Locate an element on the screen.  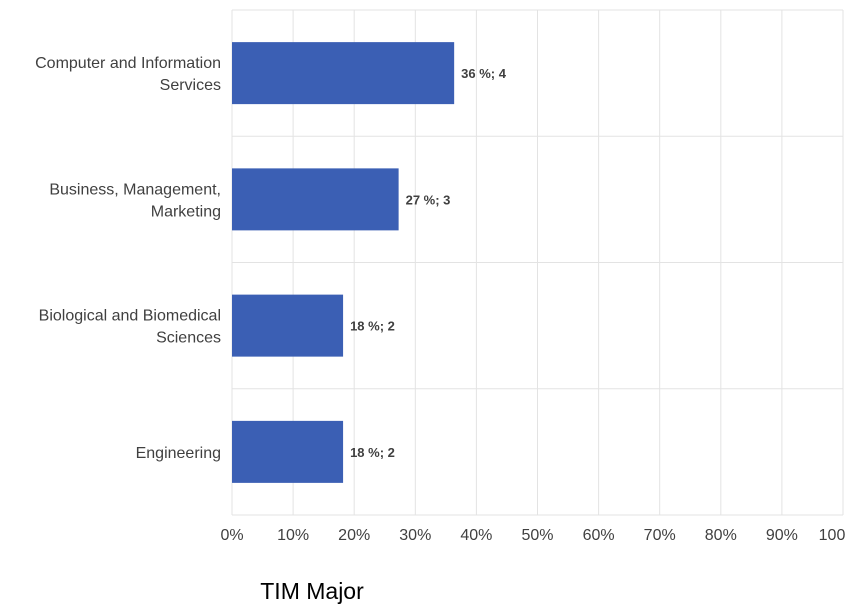
data-label: 36 %; 4 is located at coordinates (484, 73).